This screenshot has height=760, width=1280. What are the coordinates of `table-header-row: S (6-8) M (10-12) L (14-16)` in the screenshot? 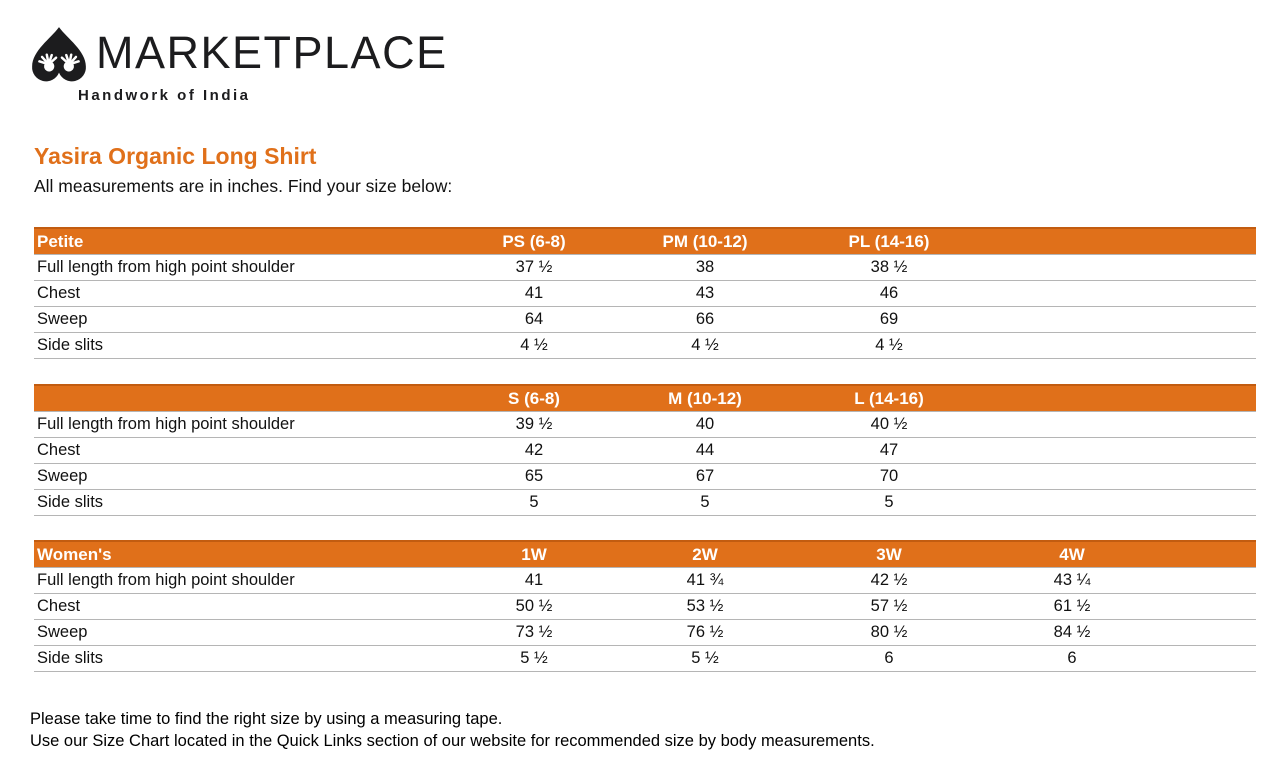 It's located at (645, 398).